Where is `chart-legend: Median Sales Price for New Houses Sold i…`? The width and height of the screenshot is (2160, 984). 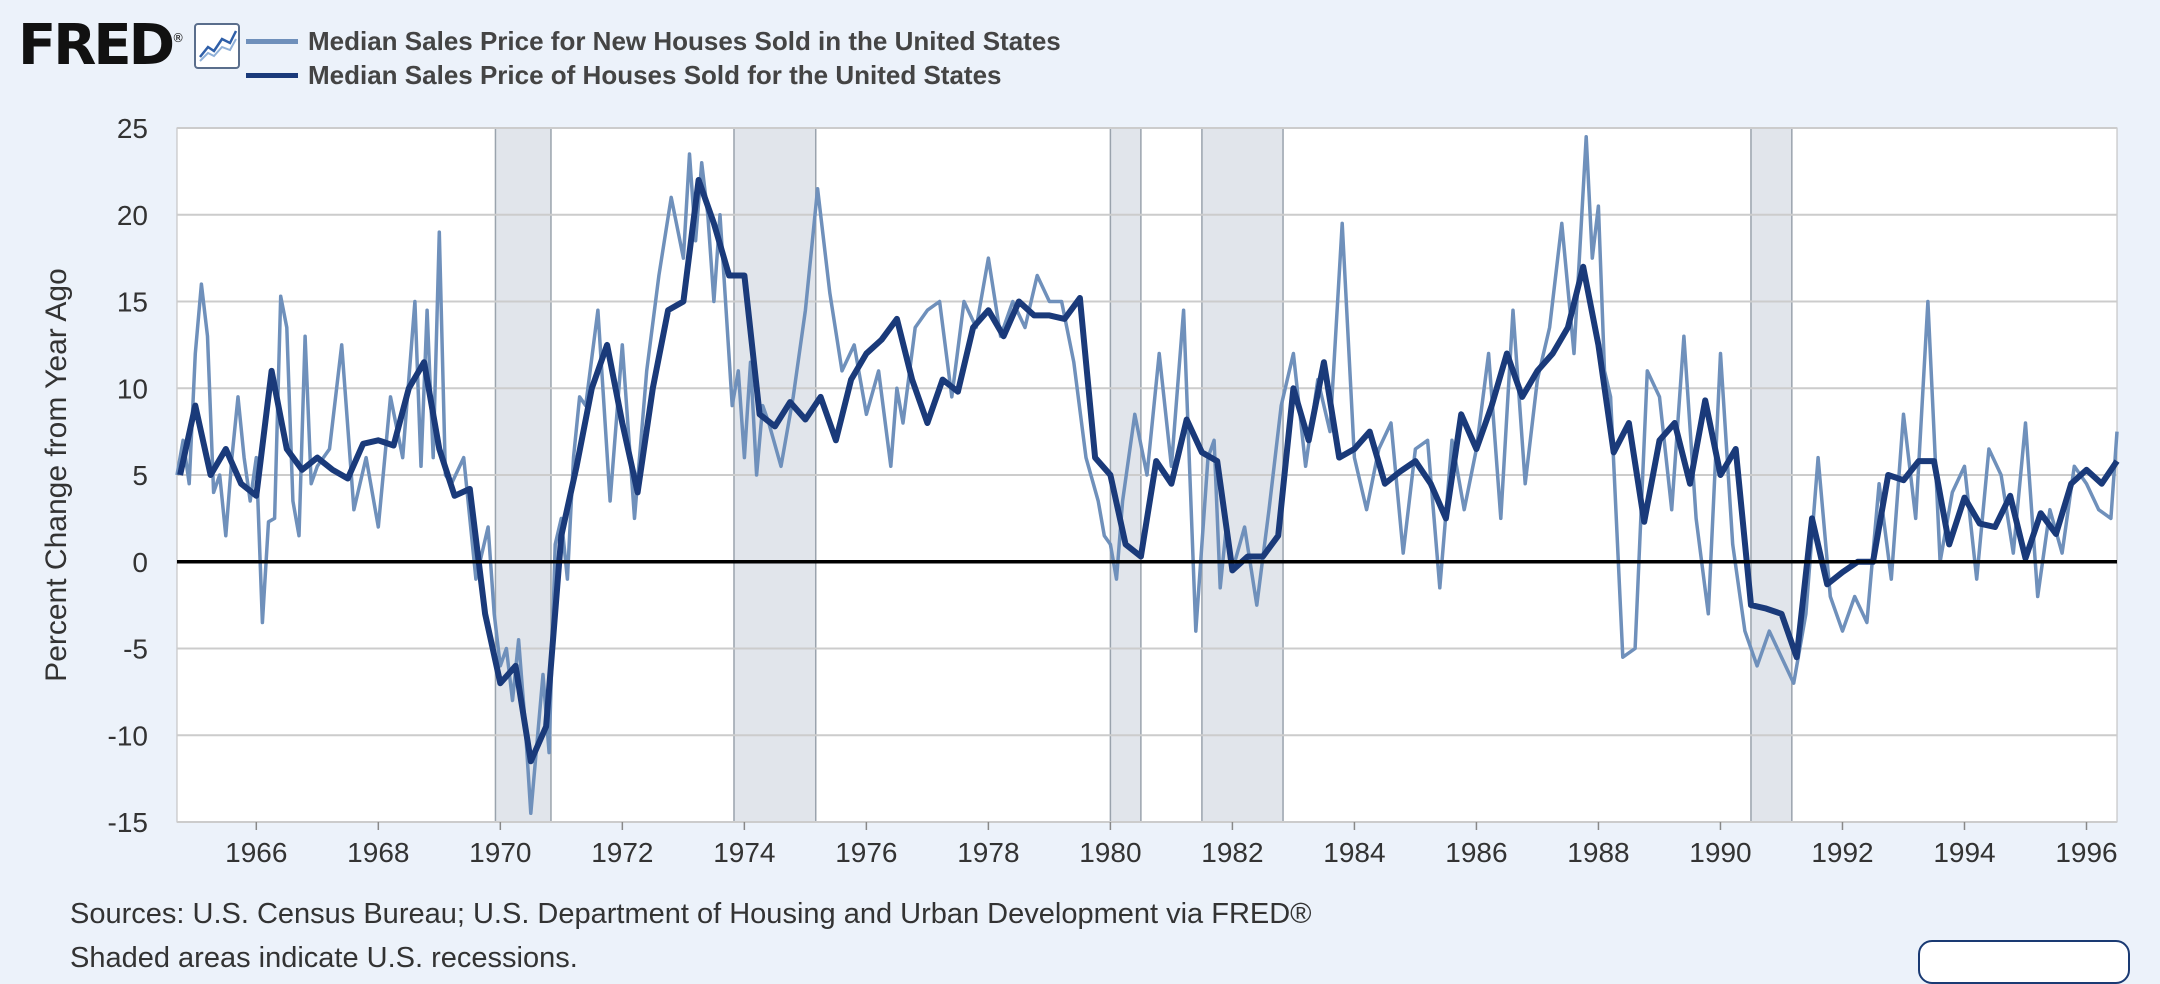
chart-legend: Median Sales Price for New Houses Sold i… is located at coordinates (653, 58).